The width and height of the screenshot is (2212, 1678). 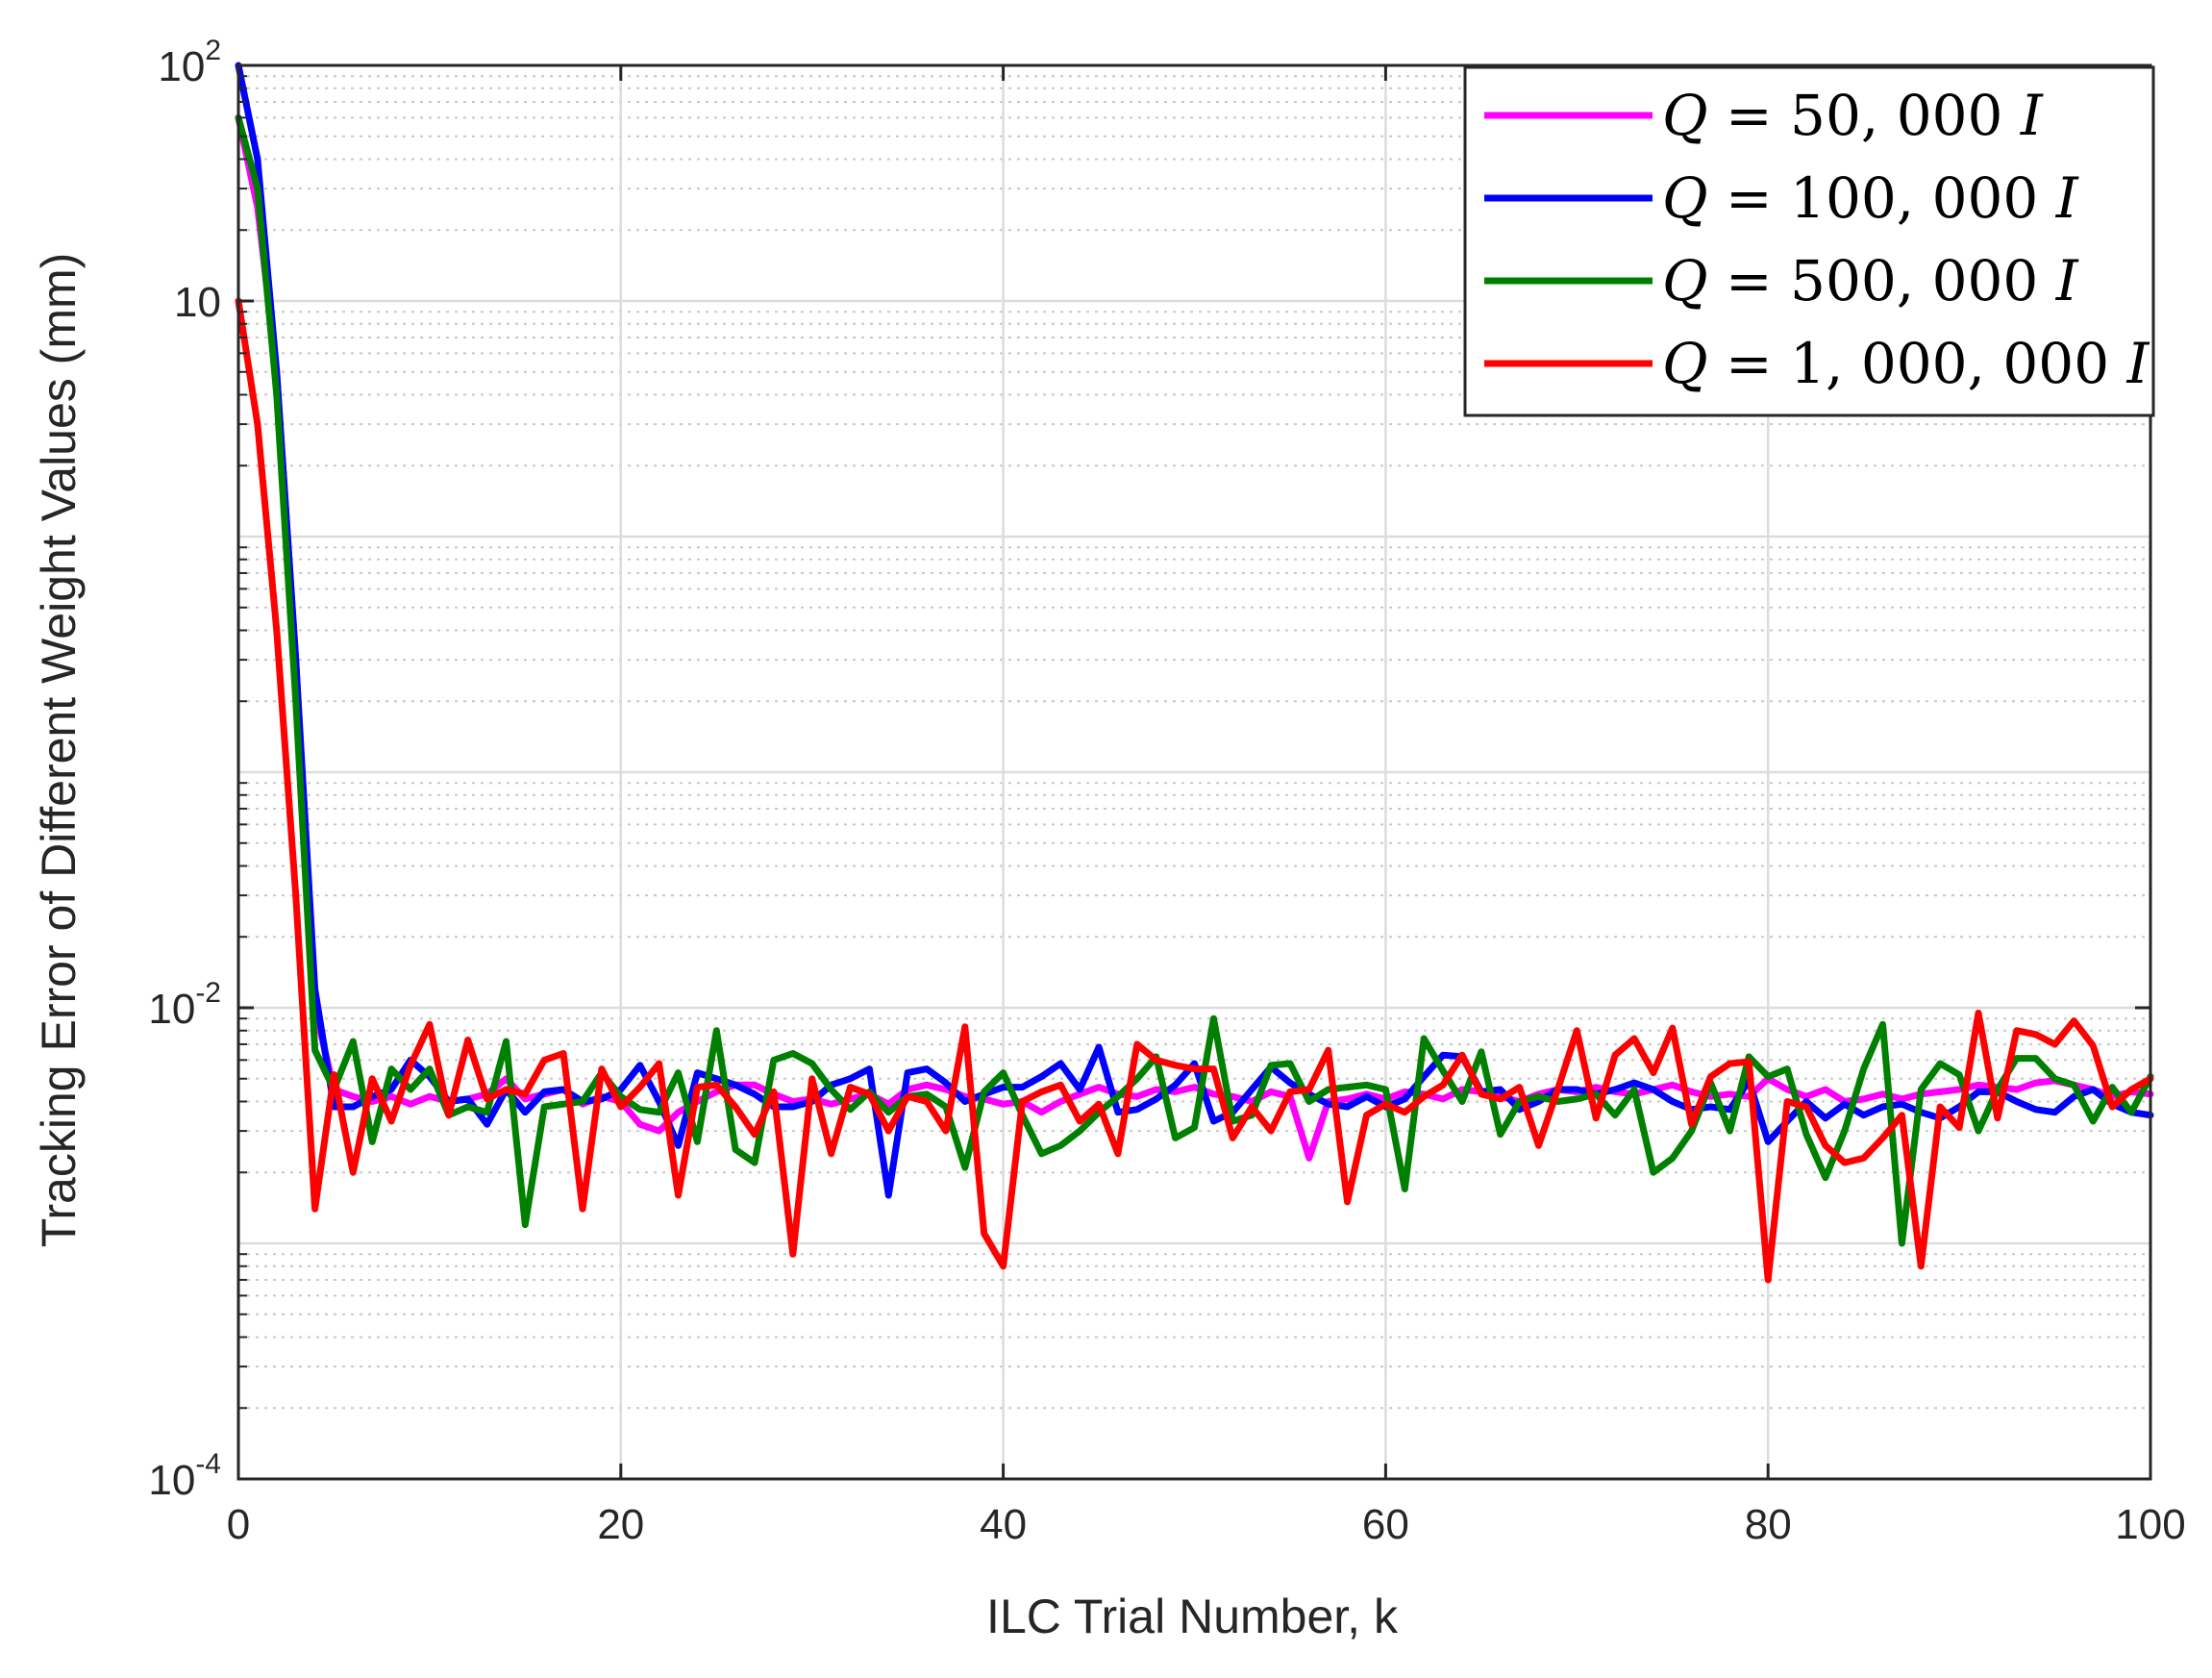 I want to click on y-tick-label: 10⁻², so click(x=185, y=1005).